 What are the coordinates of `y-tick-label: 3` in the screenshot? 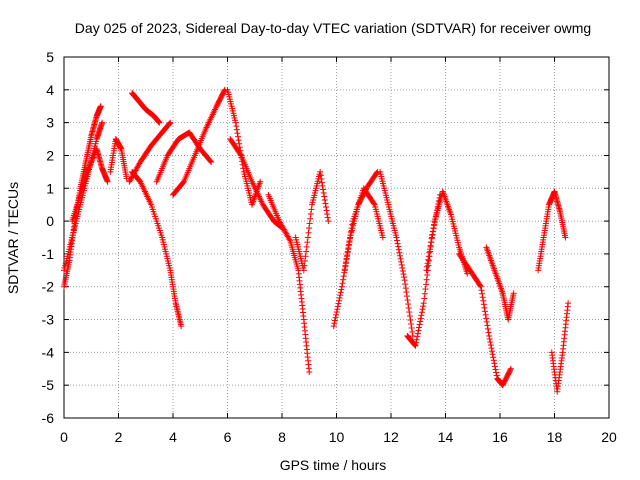 It's located at (50, 123).